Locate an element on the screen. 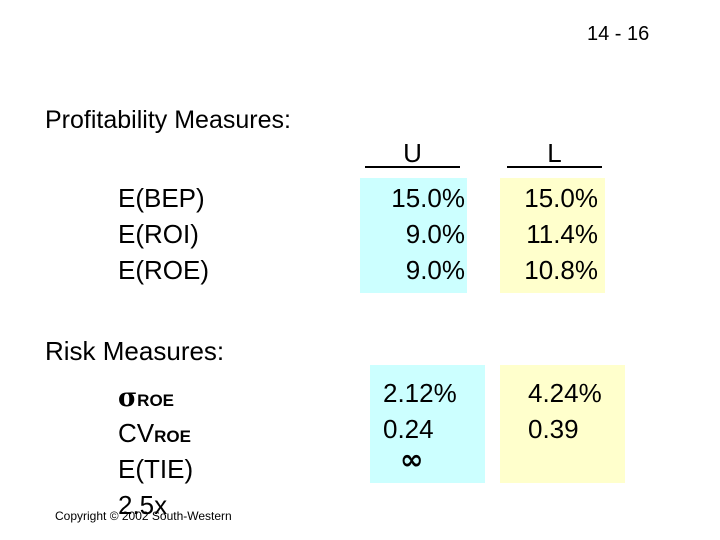 The width and height of the screenshot is (720, 540). row-label: E(BEP) is located at coordinates (161, 198).